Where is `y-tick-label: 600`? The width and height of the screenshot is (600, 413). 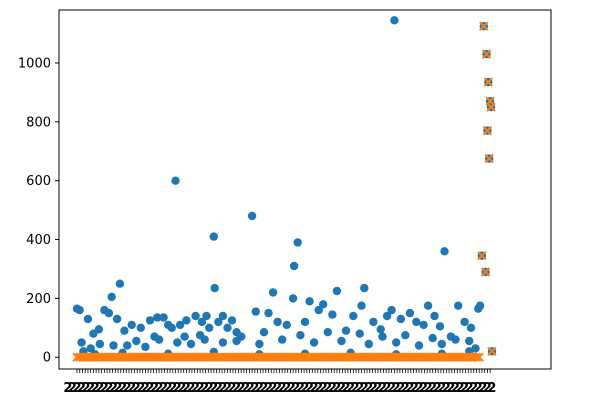
y-tick-label: 600 is located at coordinates (38, 181).